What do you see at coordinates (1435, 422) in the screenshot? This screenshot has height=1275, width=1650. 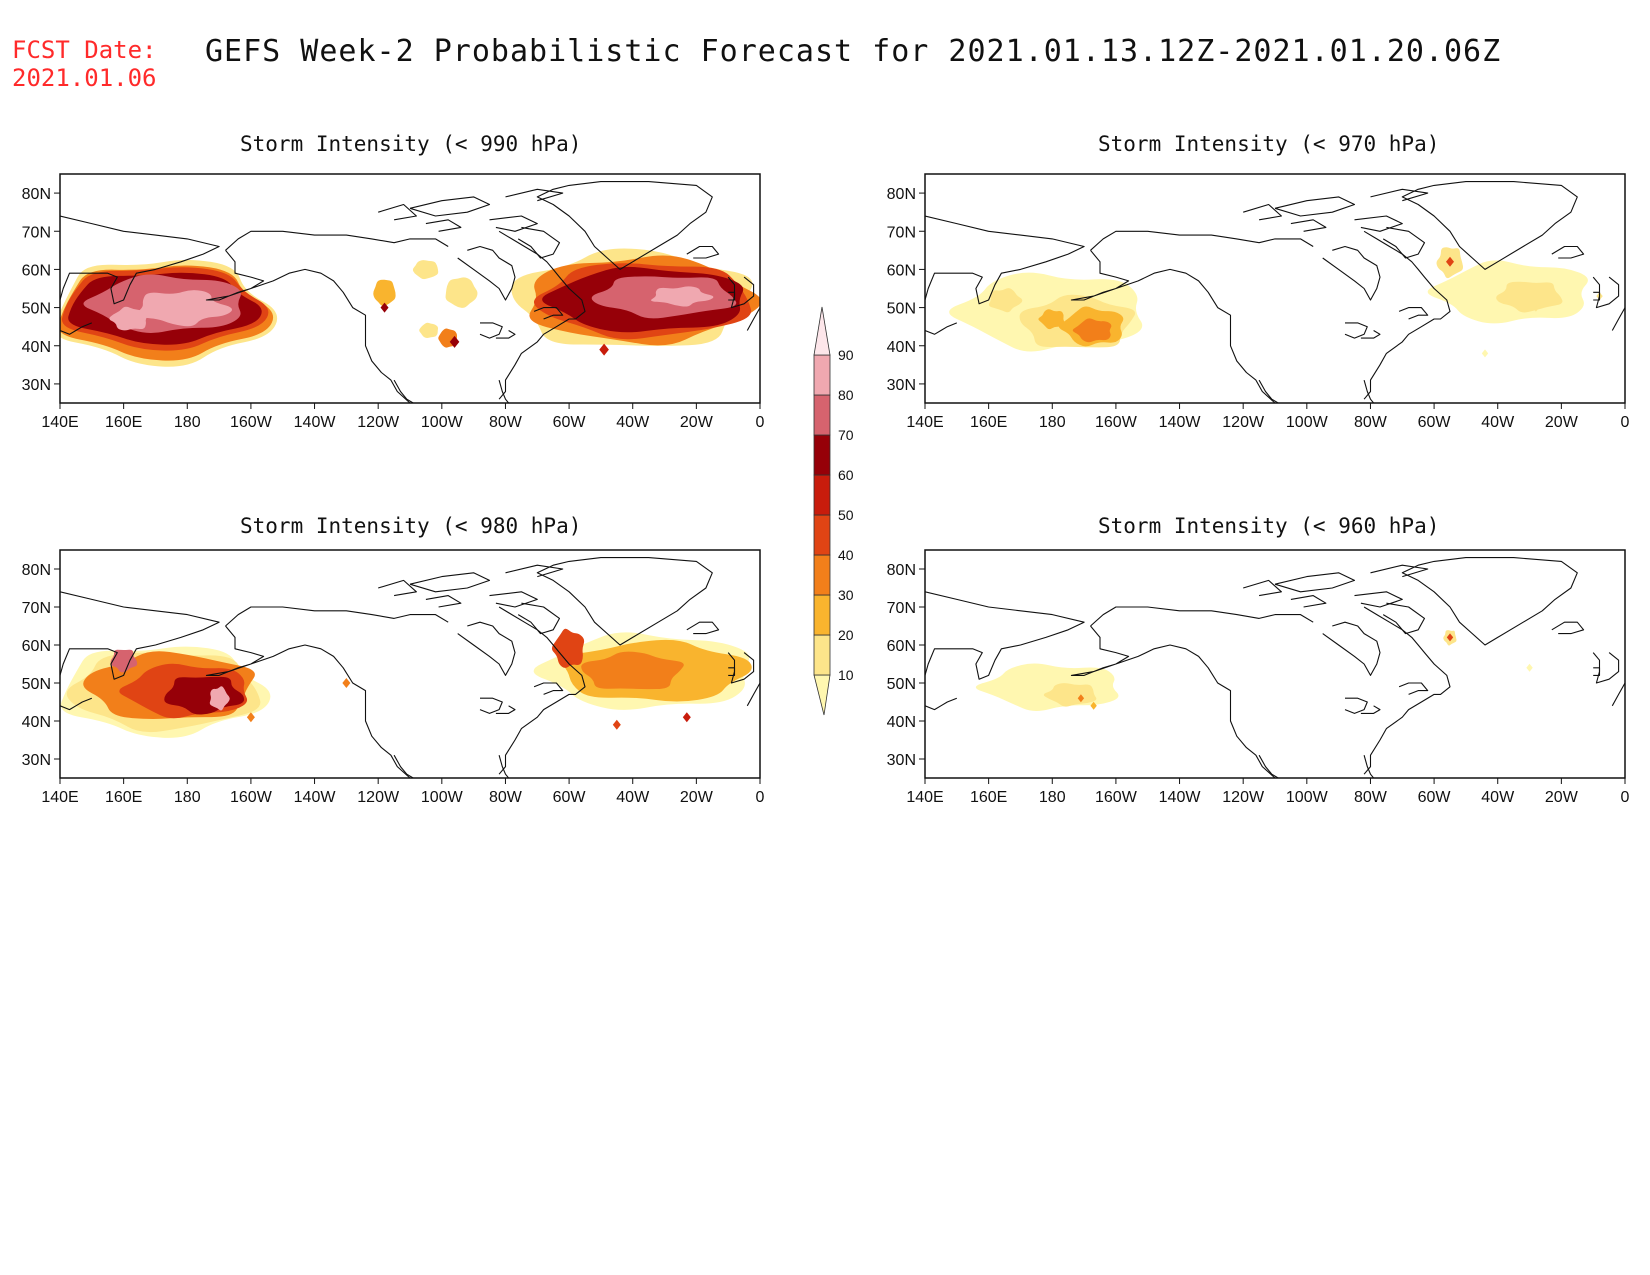 I see `lon-tick-label: 60W` at bounding box center [1435, 422].